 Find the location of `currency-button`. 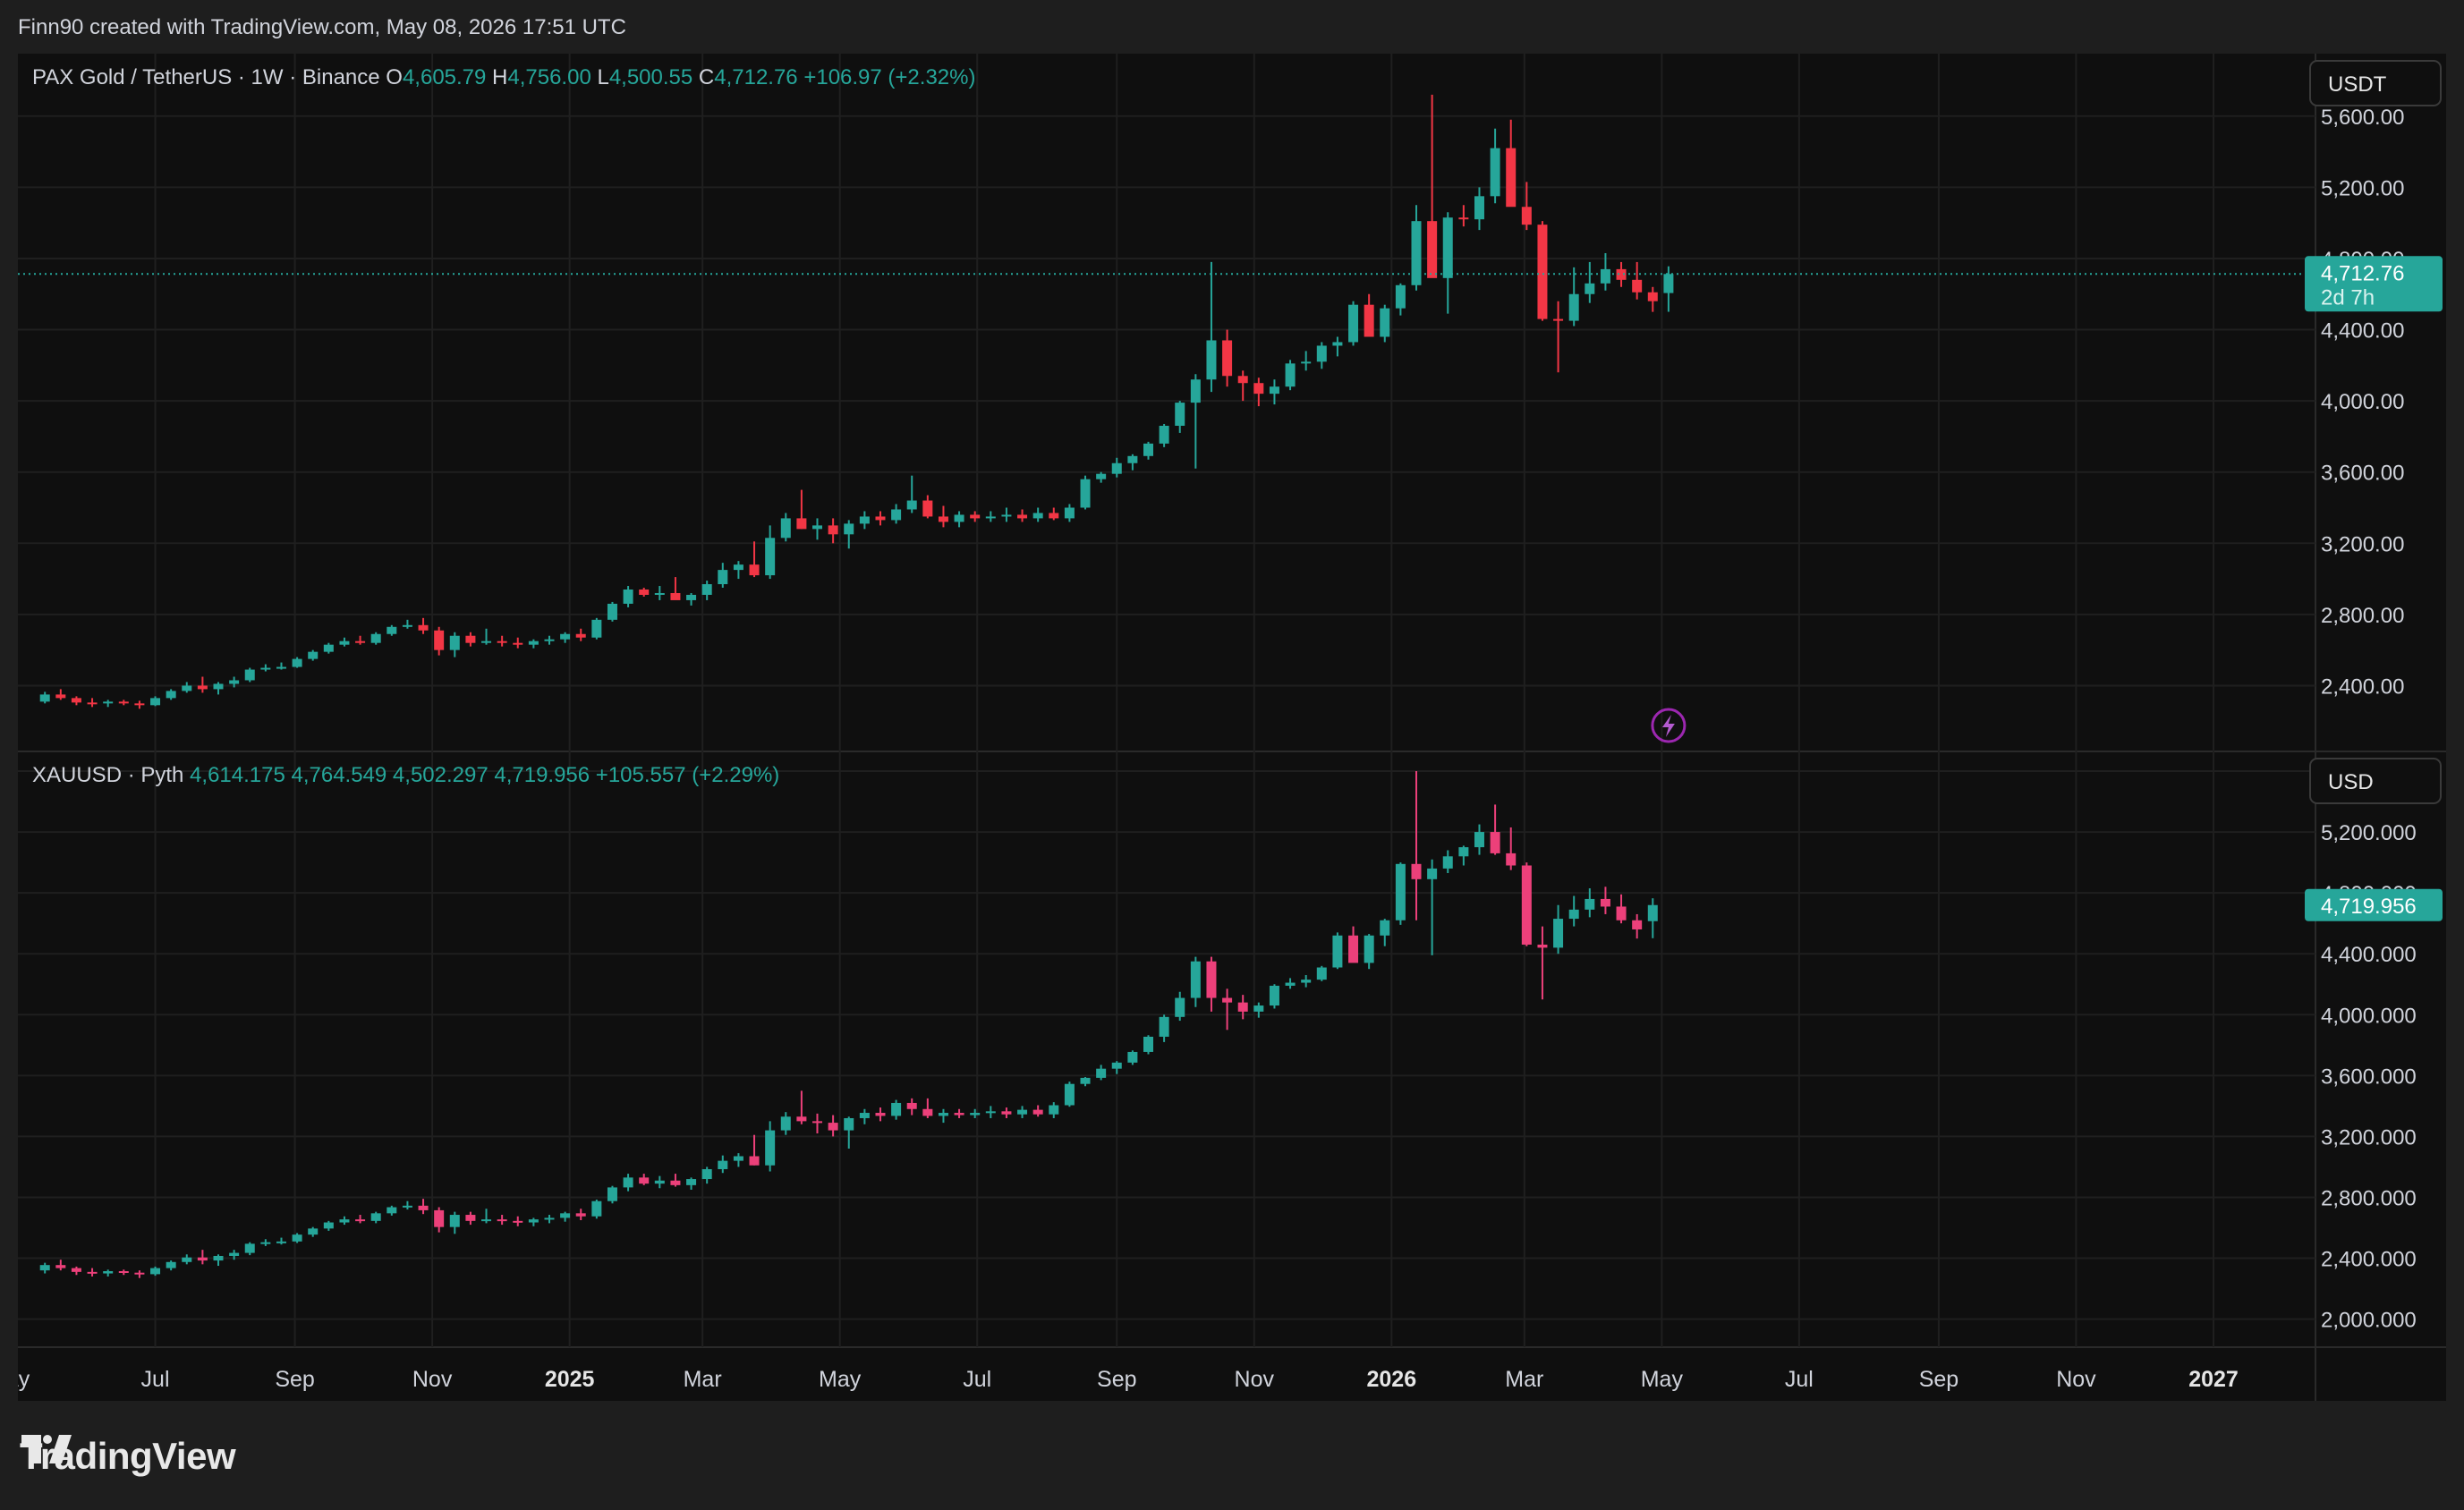

currency-button is located at coordinates (2375, 781).